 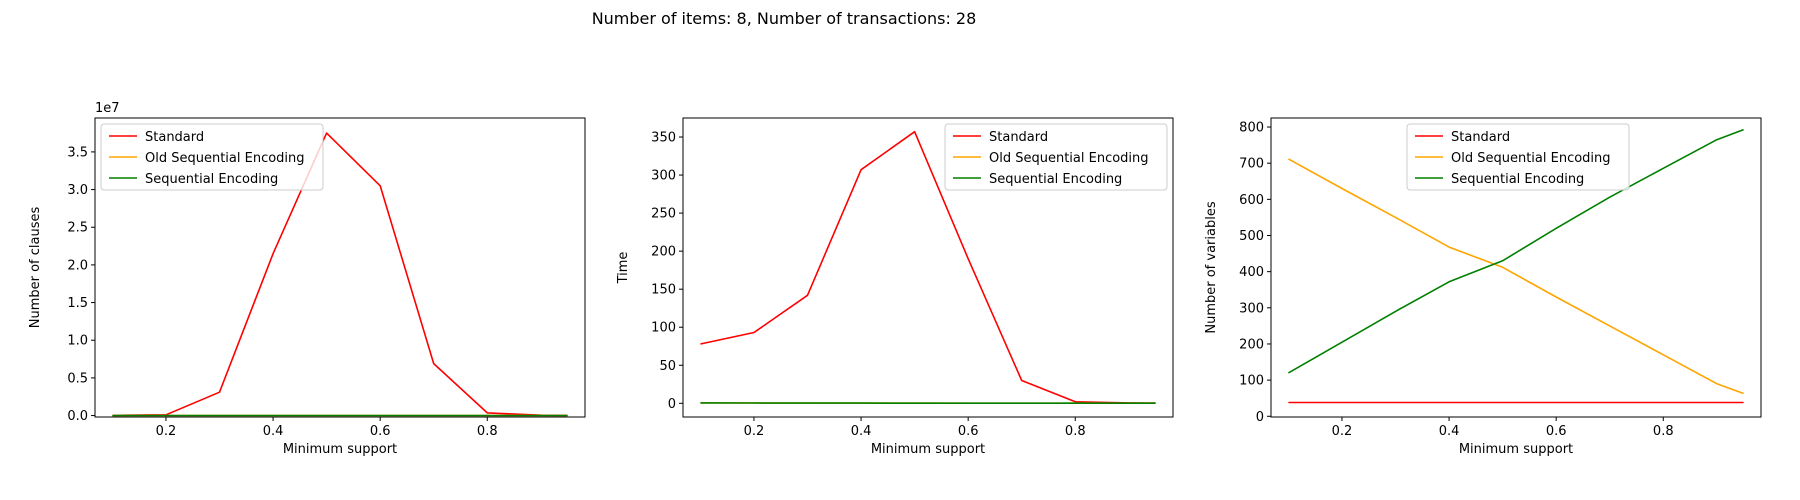 I want to click on y-tick-label: 3.5, so click(x=77, y=152).